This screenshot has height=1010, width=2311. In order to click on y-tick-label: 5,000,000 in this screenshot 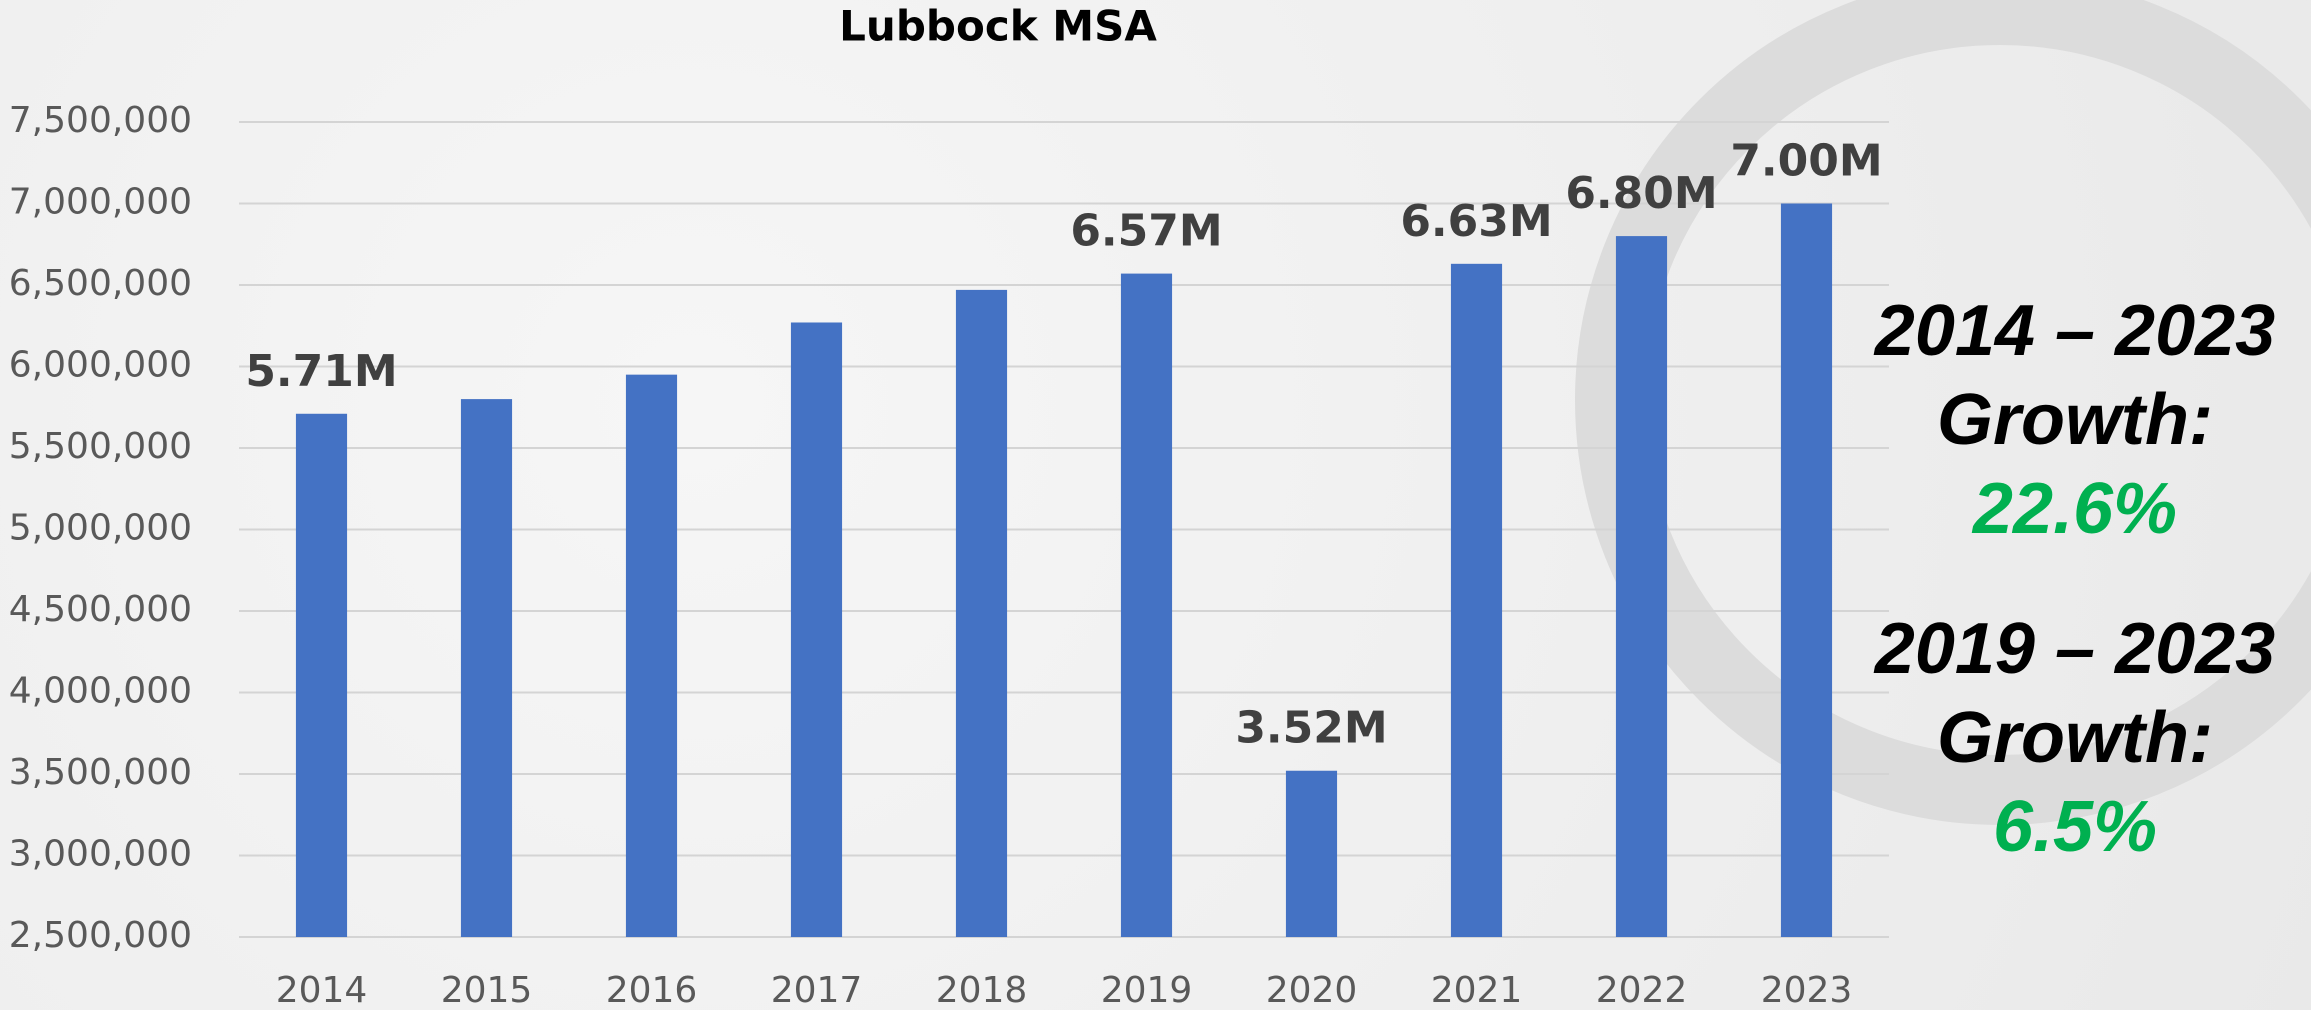, I will do `click(100, 528)`.